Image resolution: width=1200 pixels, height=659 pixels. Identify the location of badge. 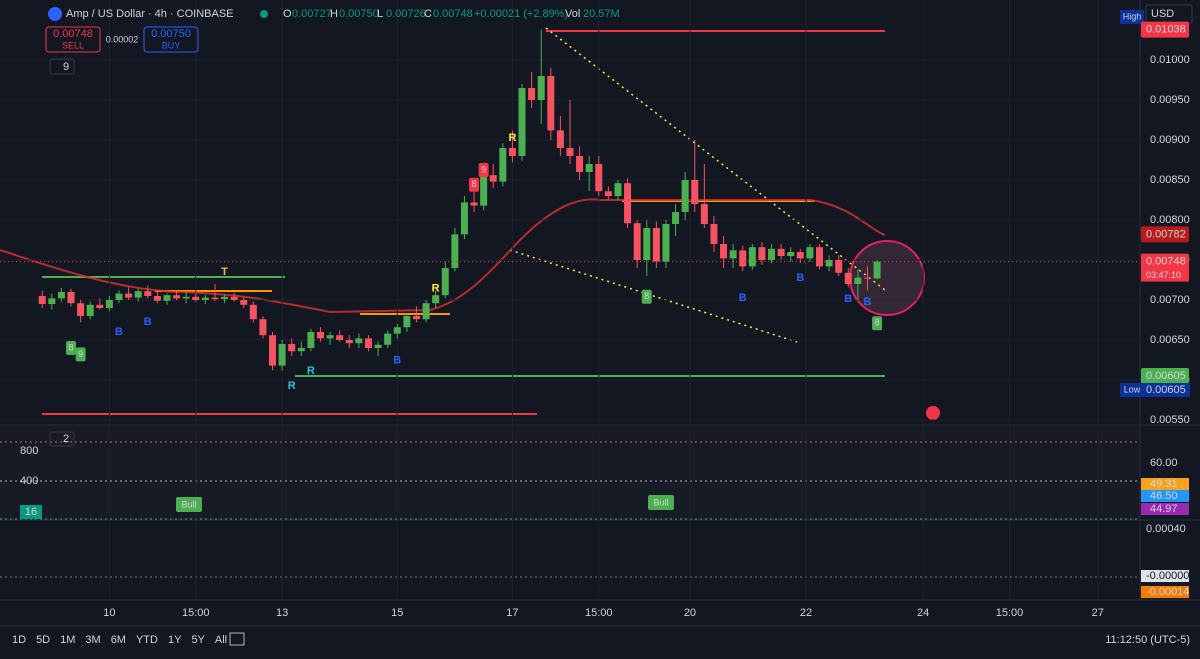
(31, 512).